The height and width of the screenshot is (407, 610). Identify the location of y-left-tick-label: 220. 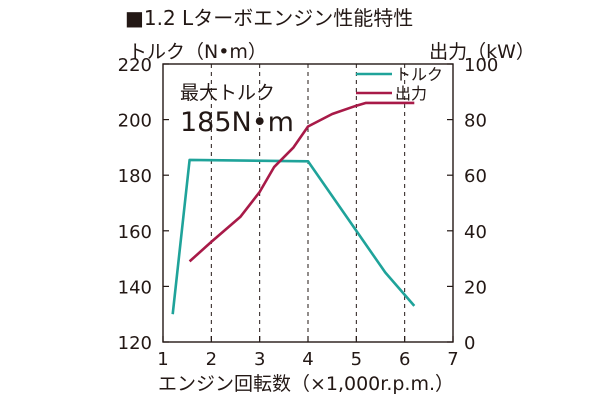
(135, 65).